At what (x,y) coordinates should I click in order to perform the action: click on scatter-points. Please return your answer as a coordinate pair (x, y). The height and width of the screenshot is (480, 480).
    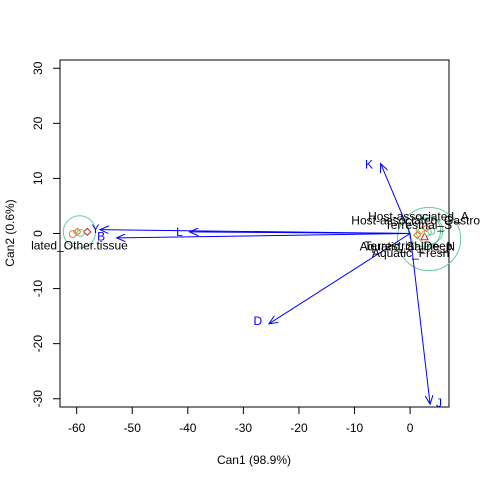
    Looking at the image, I should click on (252, 232).